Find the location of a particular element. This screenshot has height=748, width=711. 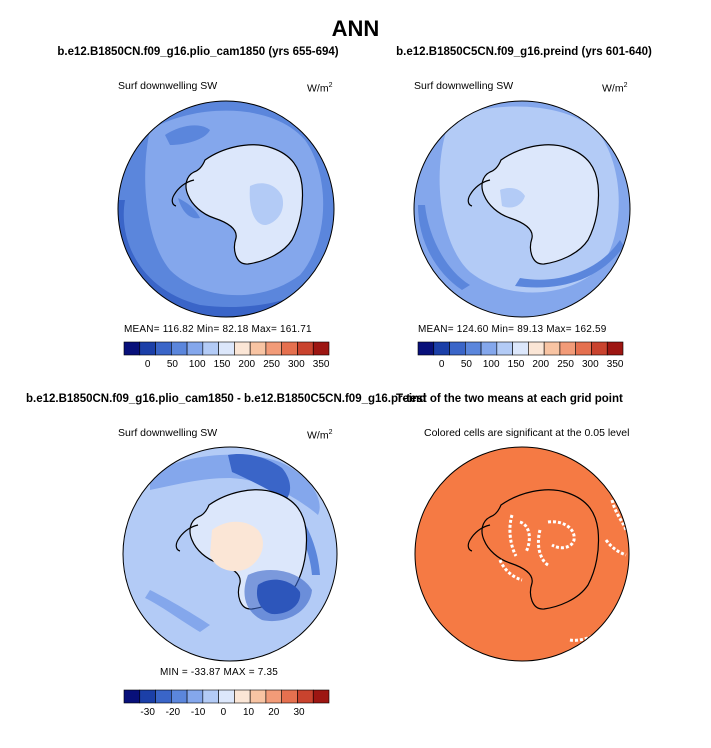

panel1-colorbar-tick-5: 250 is located at coordinates (271, 364).